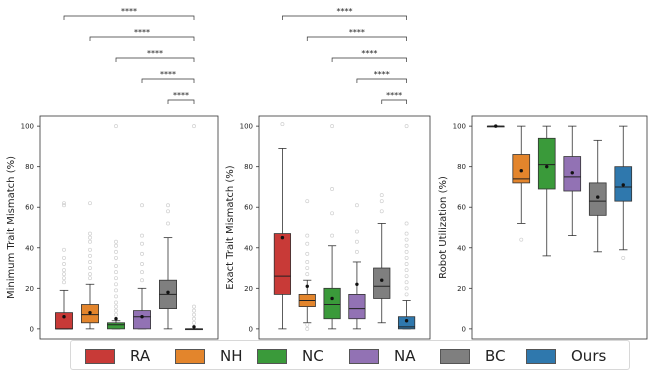  What do you see at coordinates (566, 356) in the screenshot?
I see `legend-item-ours: Ours` at bounding box center [566, 356].